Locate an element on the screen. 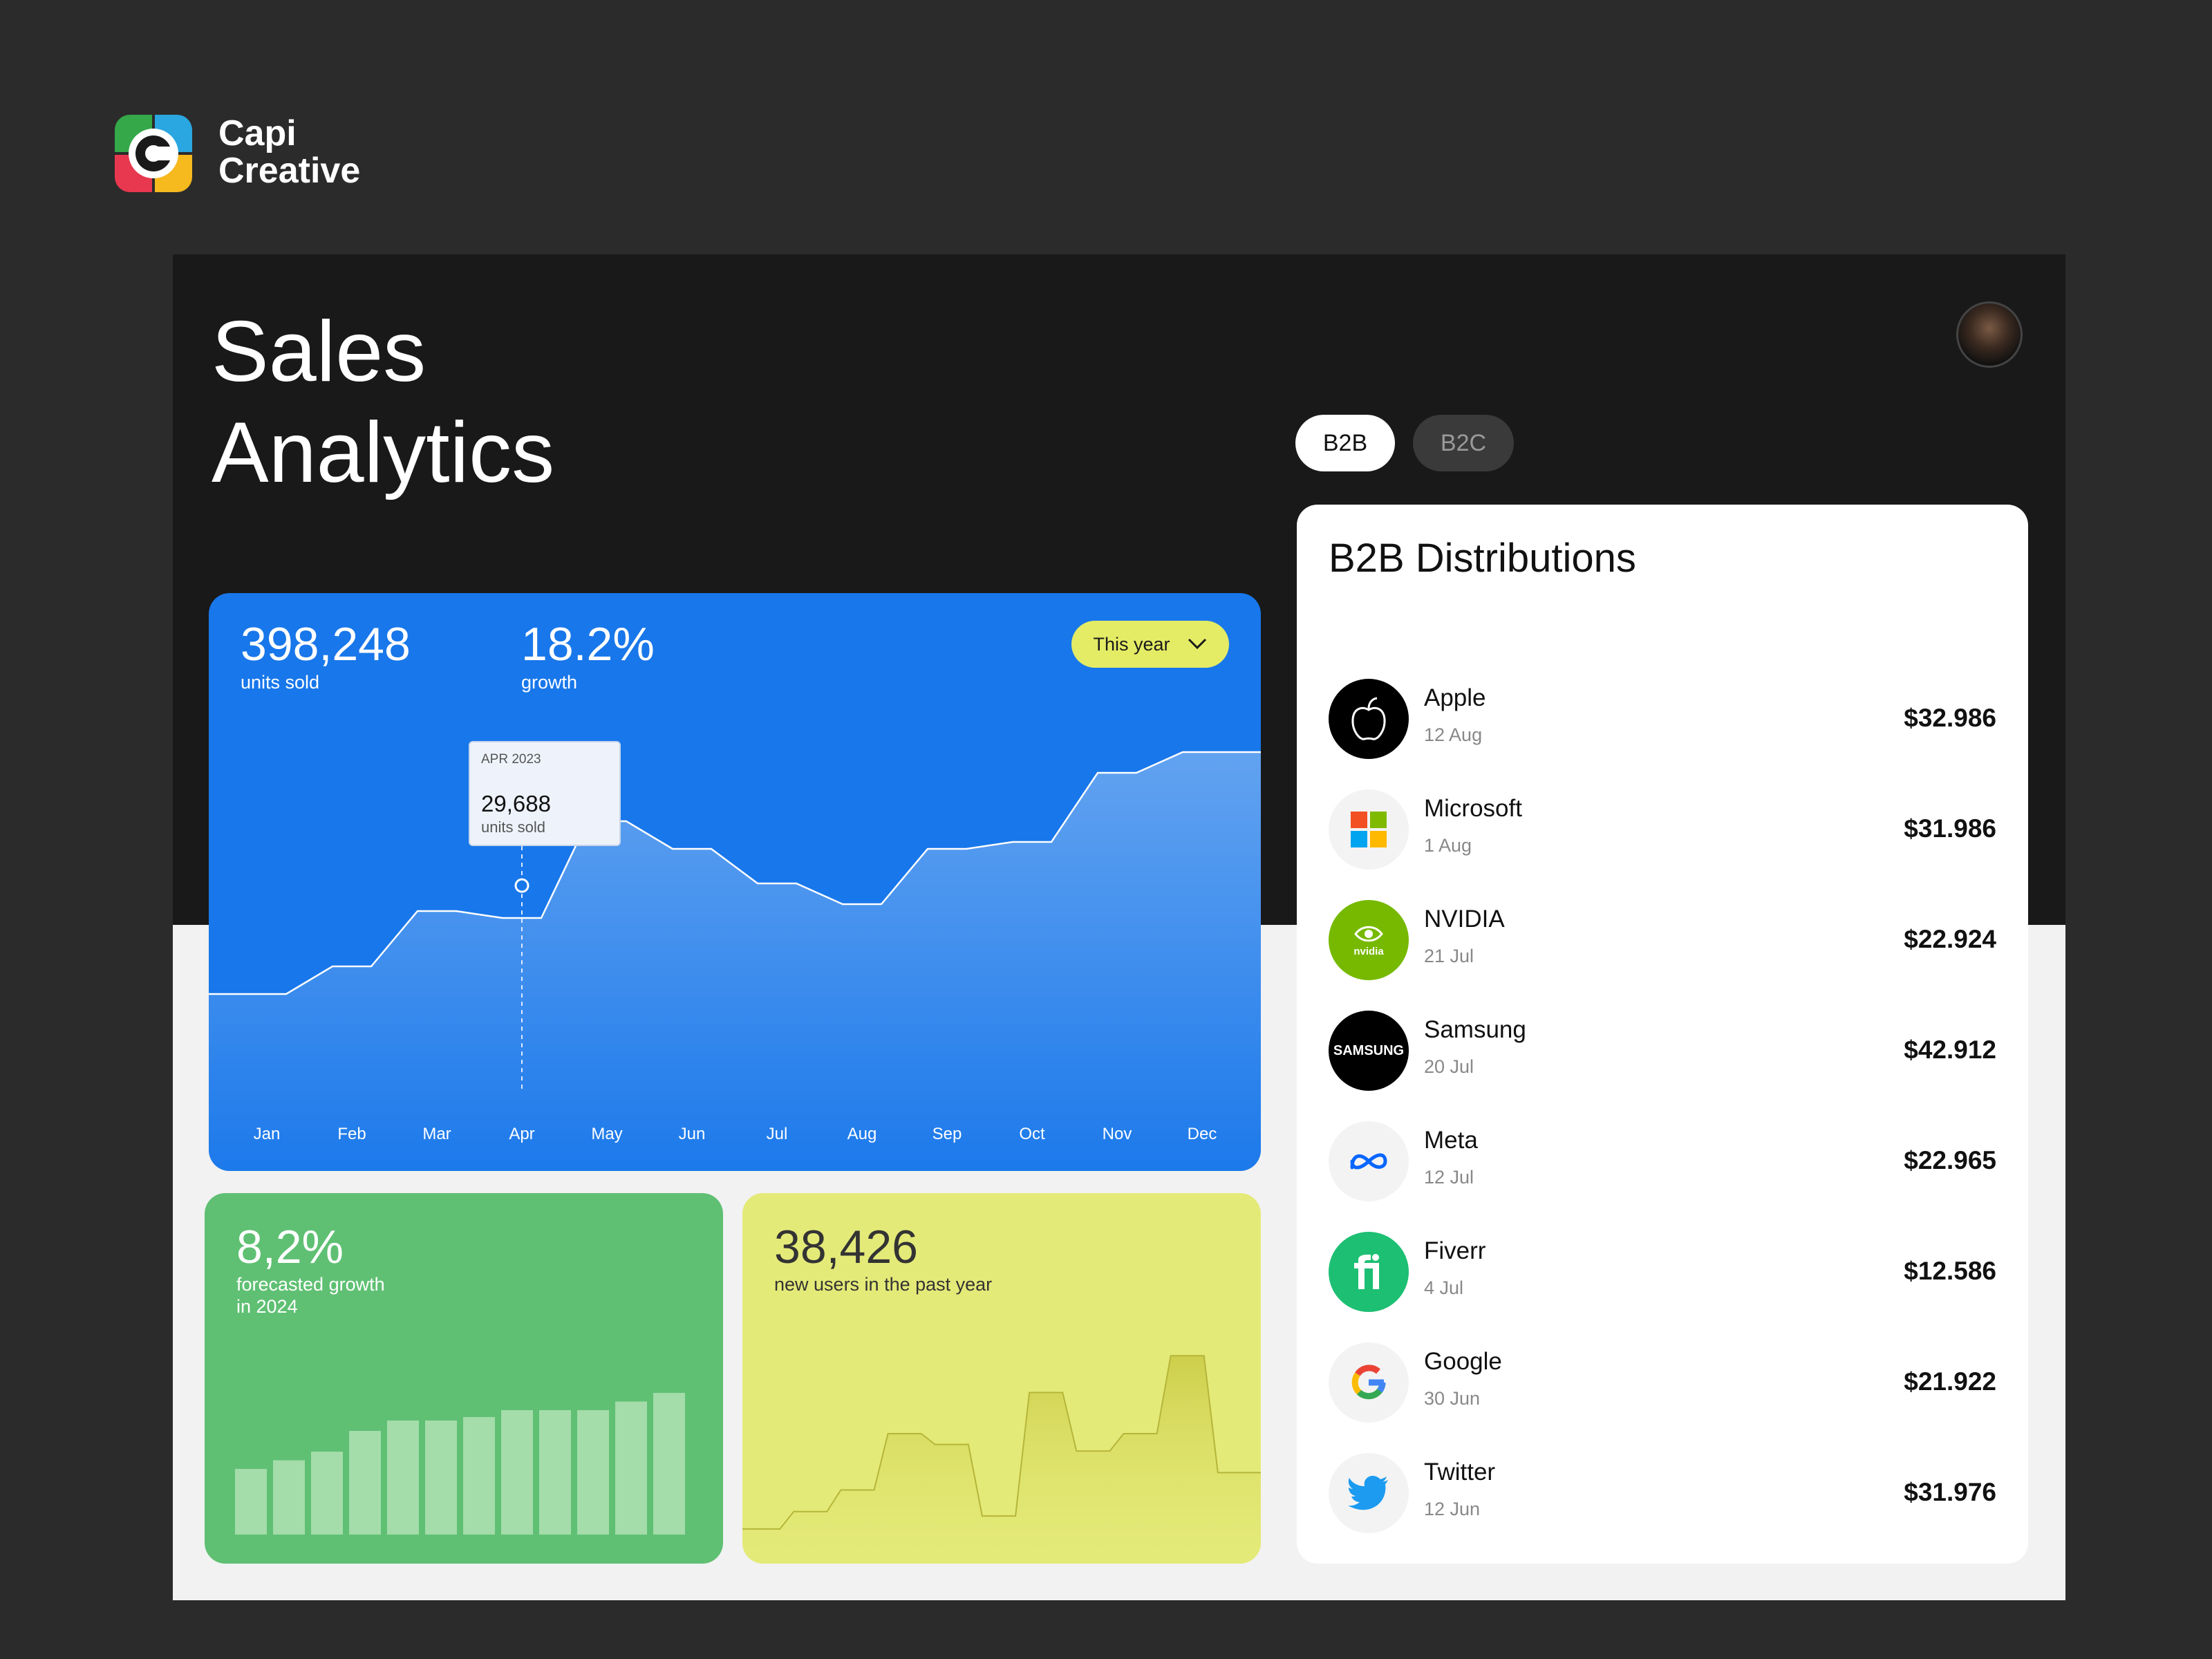 This screenshot has height=1659, width=2212. samsung-logo-text: SAMSUNG is located at coordinates (1369, 1050).